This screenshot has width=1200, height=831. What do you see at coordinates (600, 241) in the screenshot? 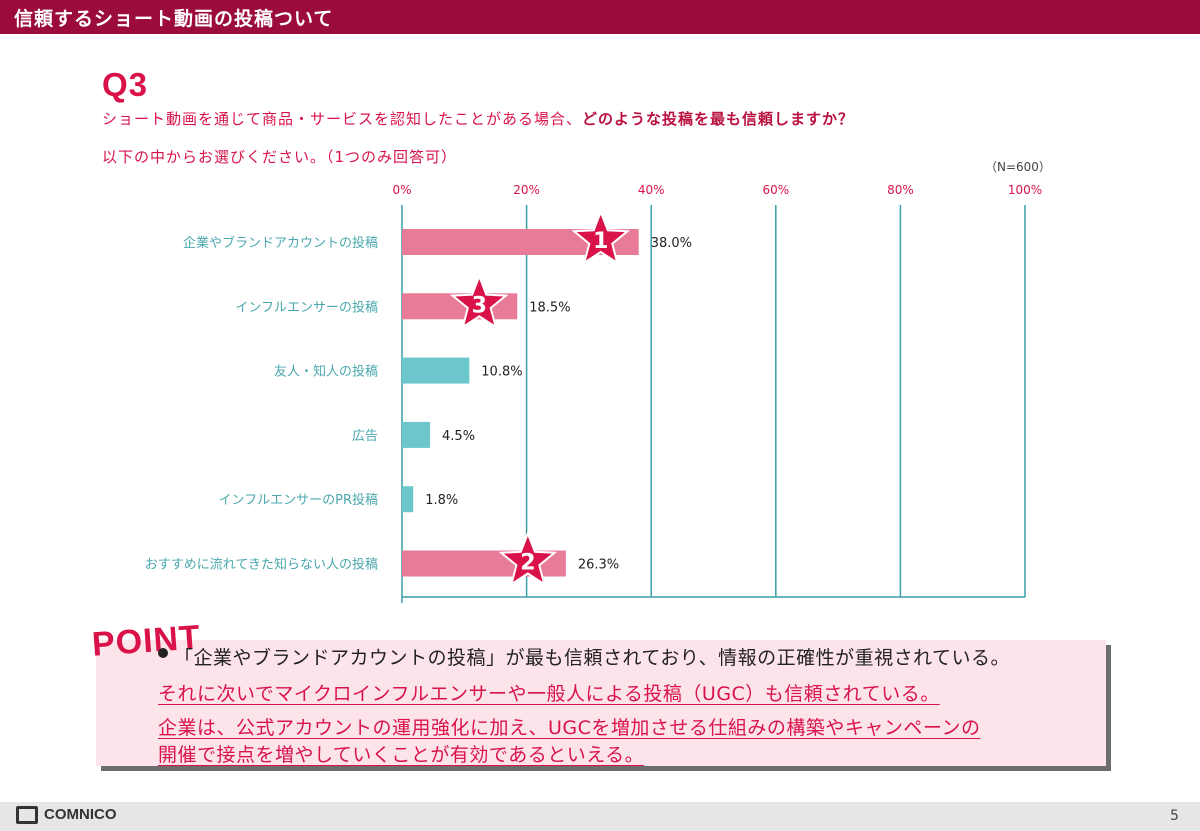
I see `rank-number: 1` at bounding box center [600, 241].